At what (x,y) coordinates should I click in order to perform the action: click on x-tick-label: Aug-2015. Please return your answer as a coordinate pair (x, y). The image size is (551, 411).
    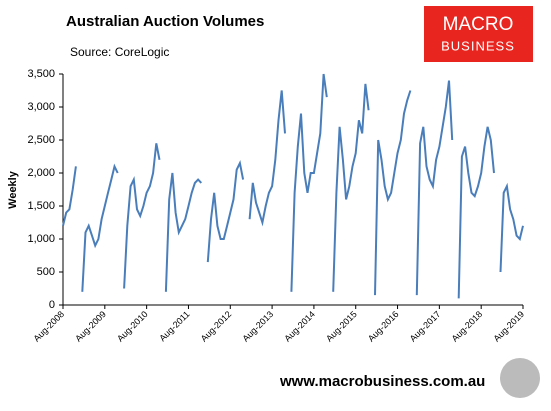
    Looking at the image, I should click on (341, 326).